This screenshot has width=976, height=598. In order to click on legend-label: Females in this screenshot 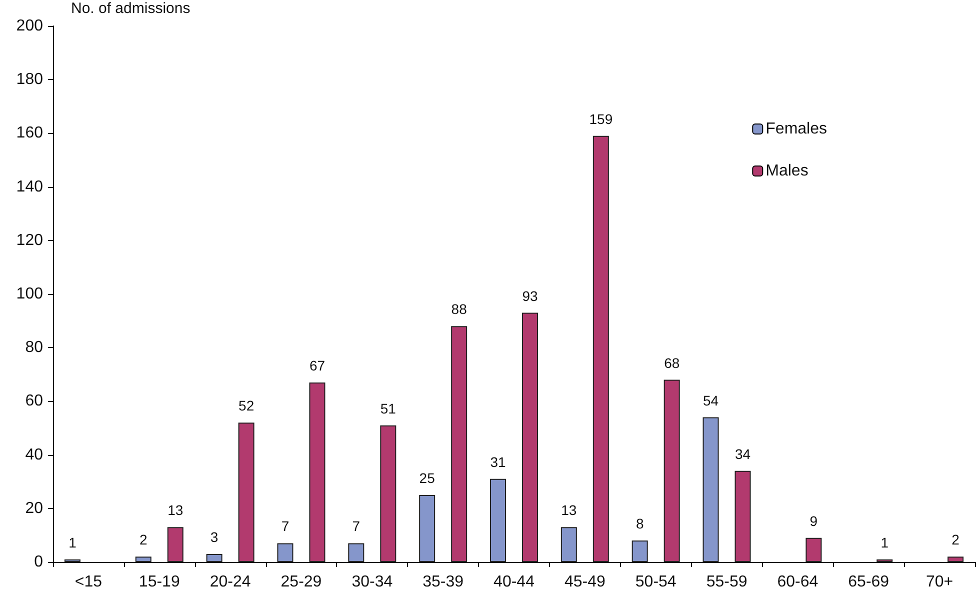, I will do `click(797, 129)`.